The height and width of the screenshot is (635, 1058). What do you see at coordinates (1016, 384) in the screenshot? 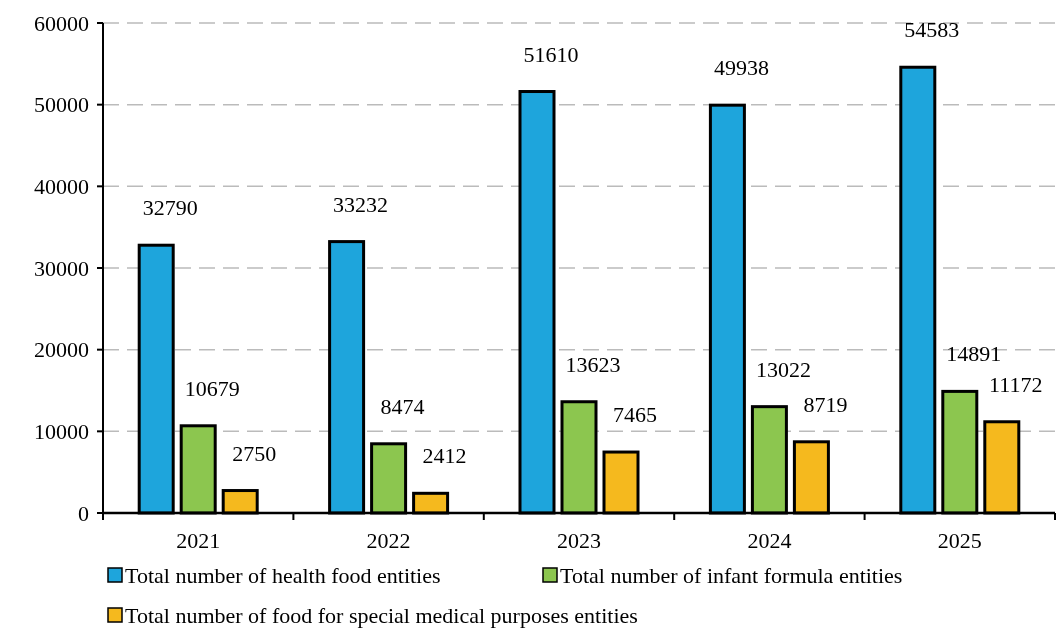
I see `data-label: 11172` at bounding box center [1016, 384].